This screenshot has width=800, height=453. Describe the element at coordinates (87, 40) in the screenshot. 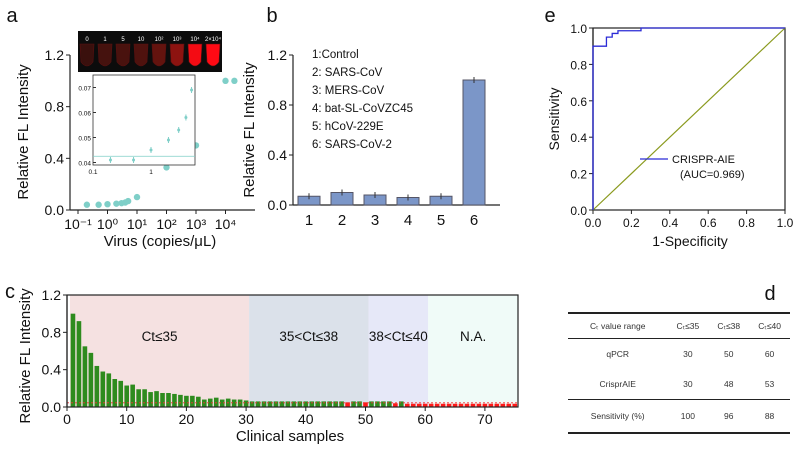

I see `a-tube-label: 0` at that location.